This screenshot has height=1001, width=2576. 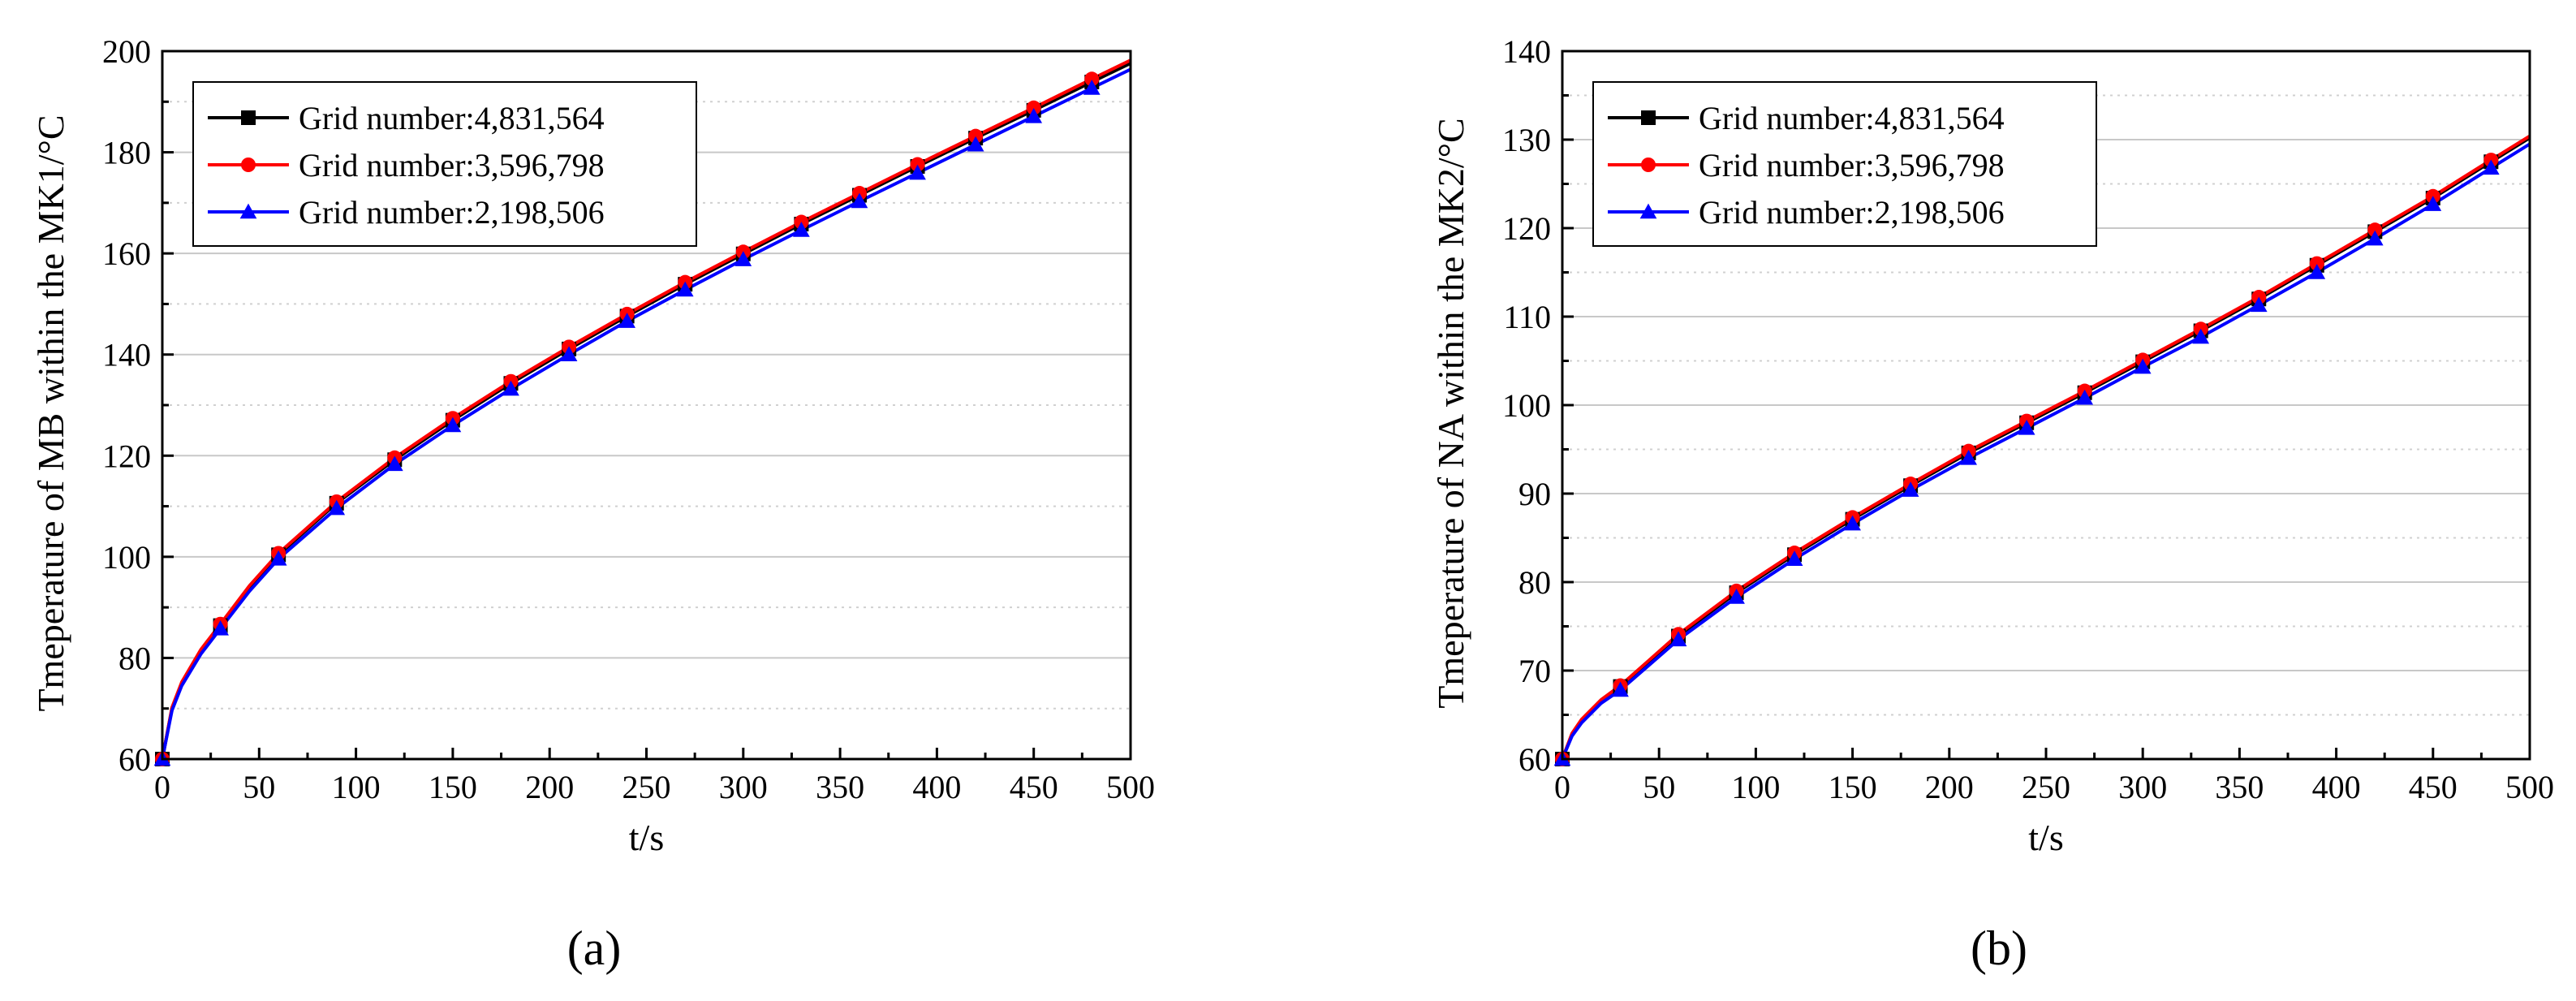 What do you see at coordinates (1130, 787) in the screenshot?
I see `x-tick-label: 500` at bounding box center [1130, 787].